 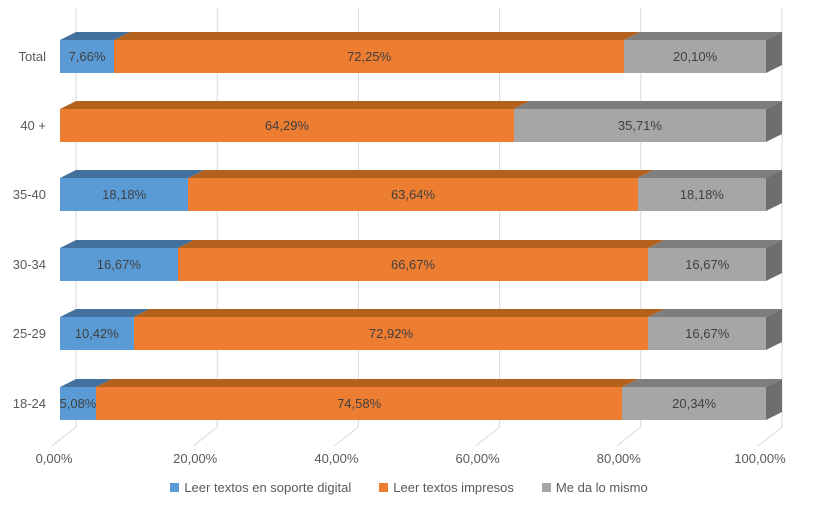 I want to click on legend-item: Leer textos en soporte digital, so click(x=260, y=487).